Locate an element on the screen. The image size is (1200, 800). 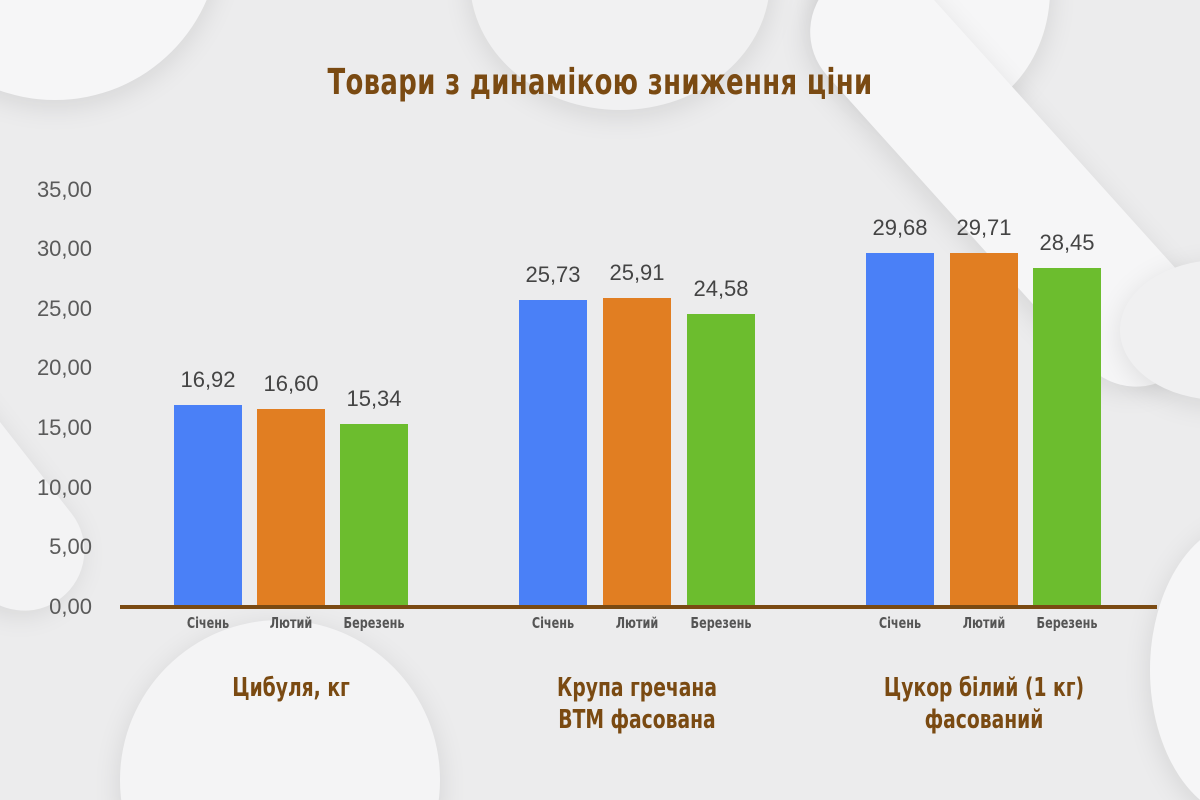
value-label: 16,60 is located at coordinates (291, 384).